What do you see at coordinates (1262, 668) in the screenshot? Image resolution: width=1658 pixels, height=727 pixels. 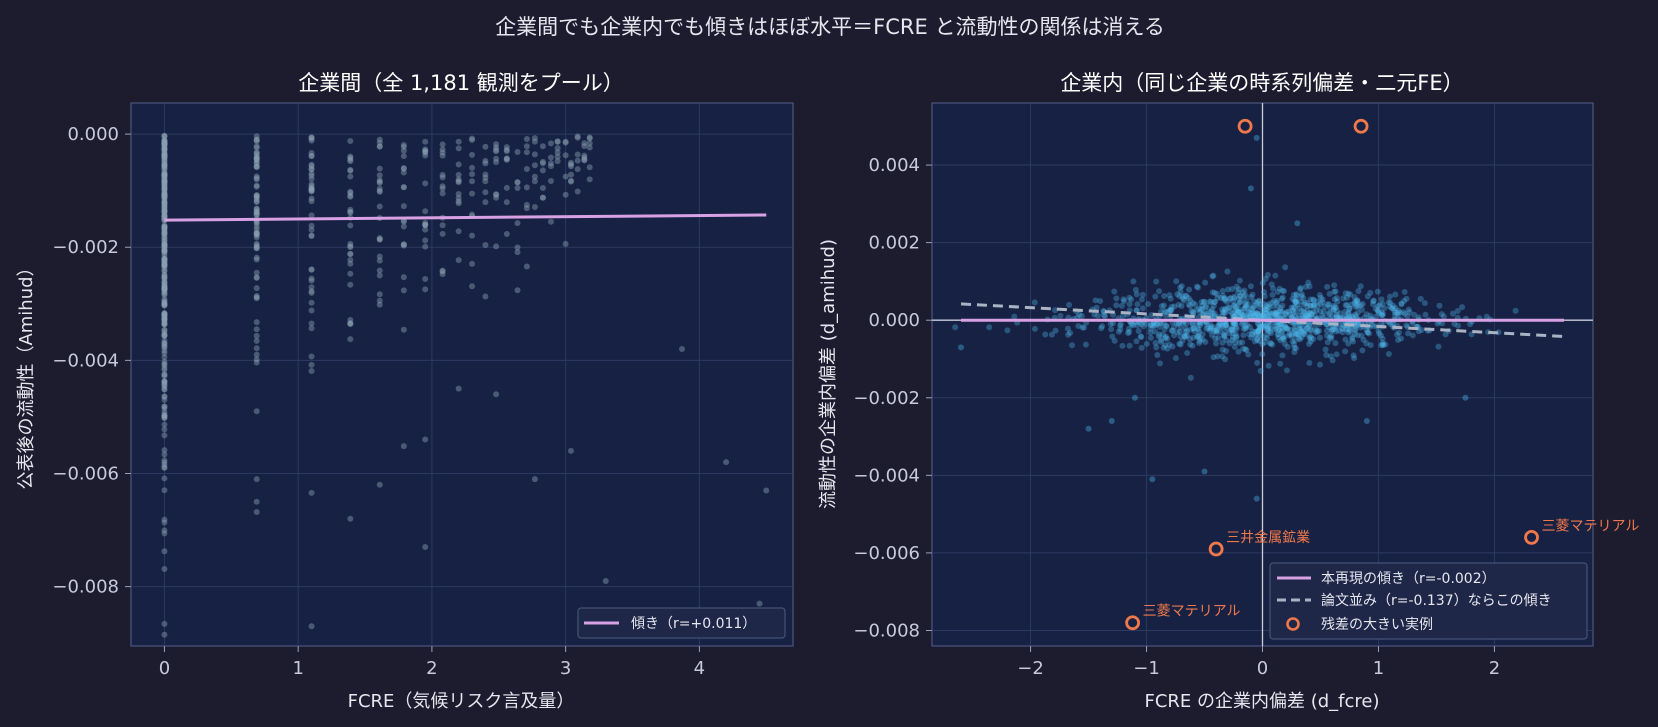 I see `x-tick-label: 0` at bounding box center [1262, 668].